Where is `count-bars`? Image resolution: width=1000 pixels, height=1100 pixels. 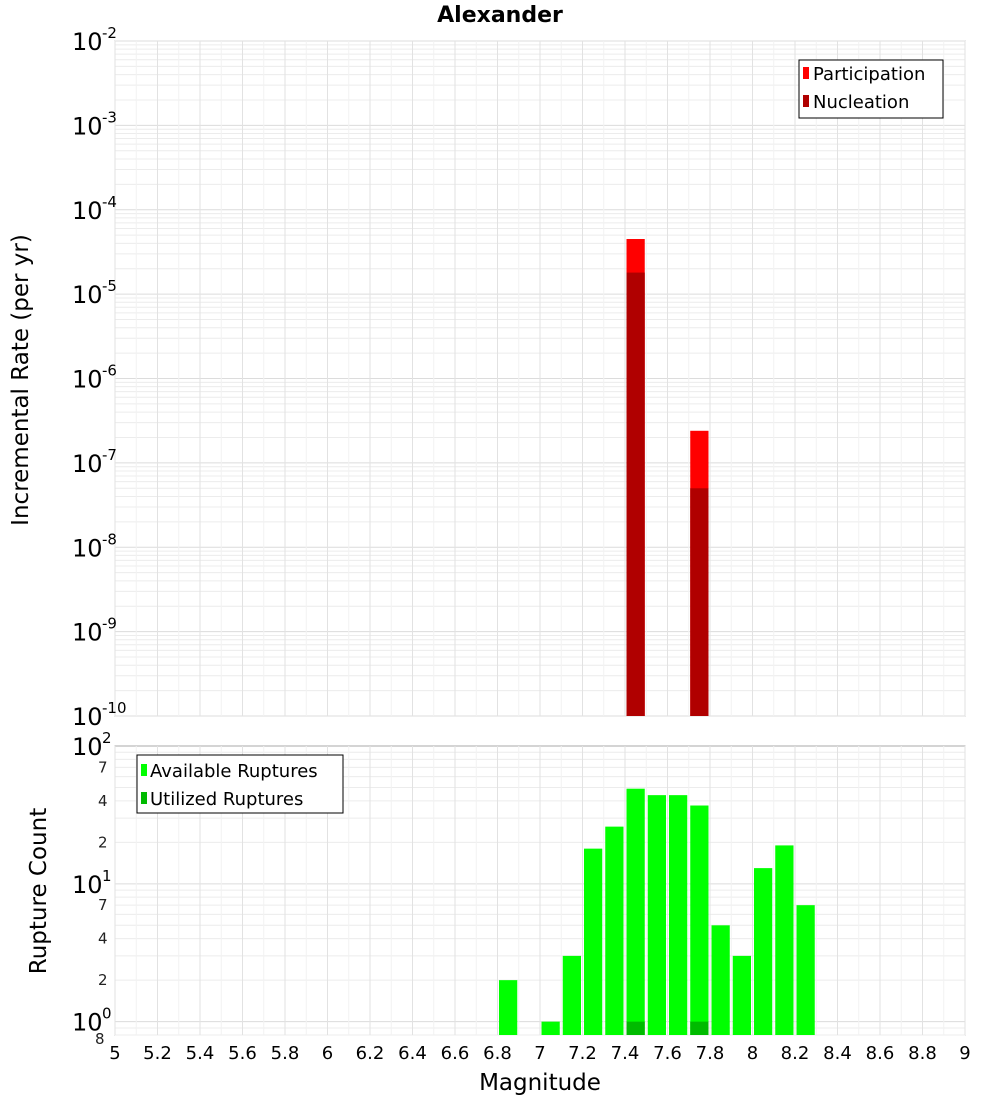
count-bars is located at coordinates (657, 911).